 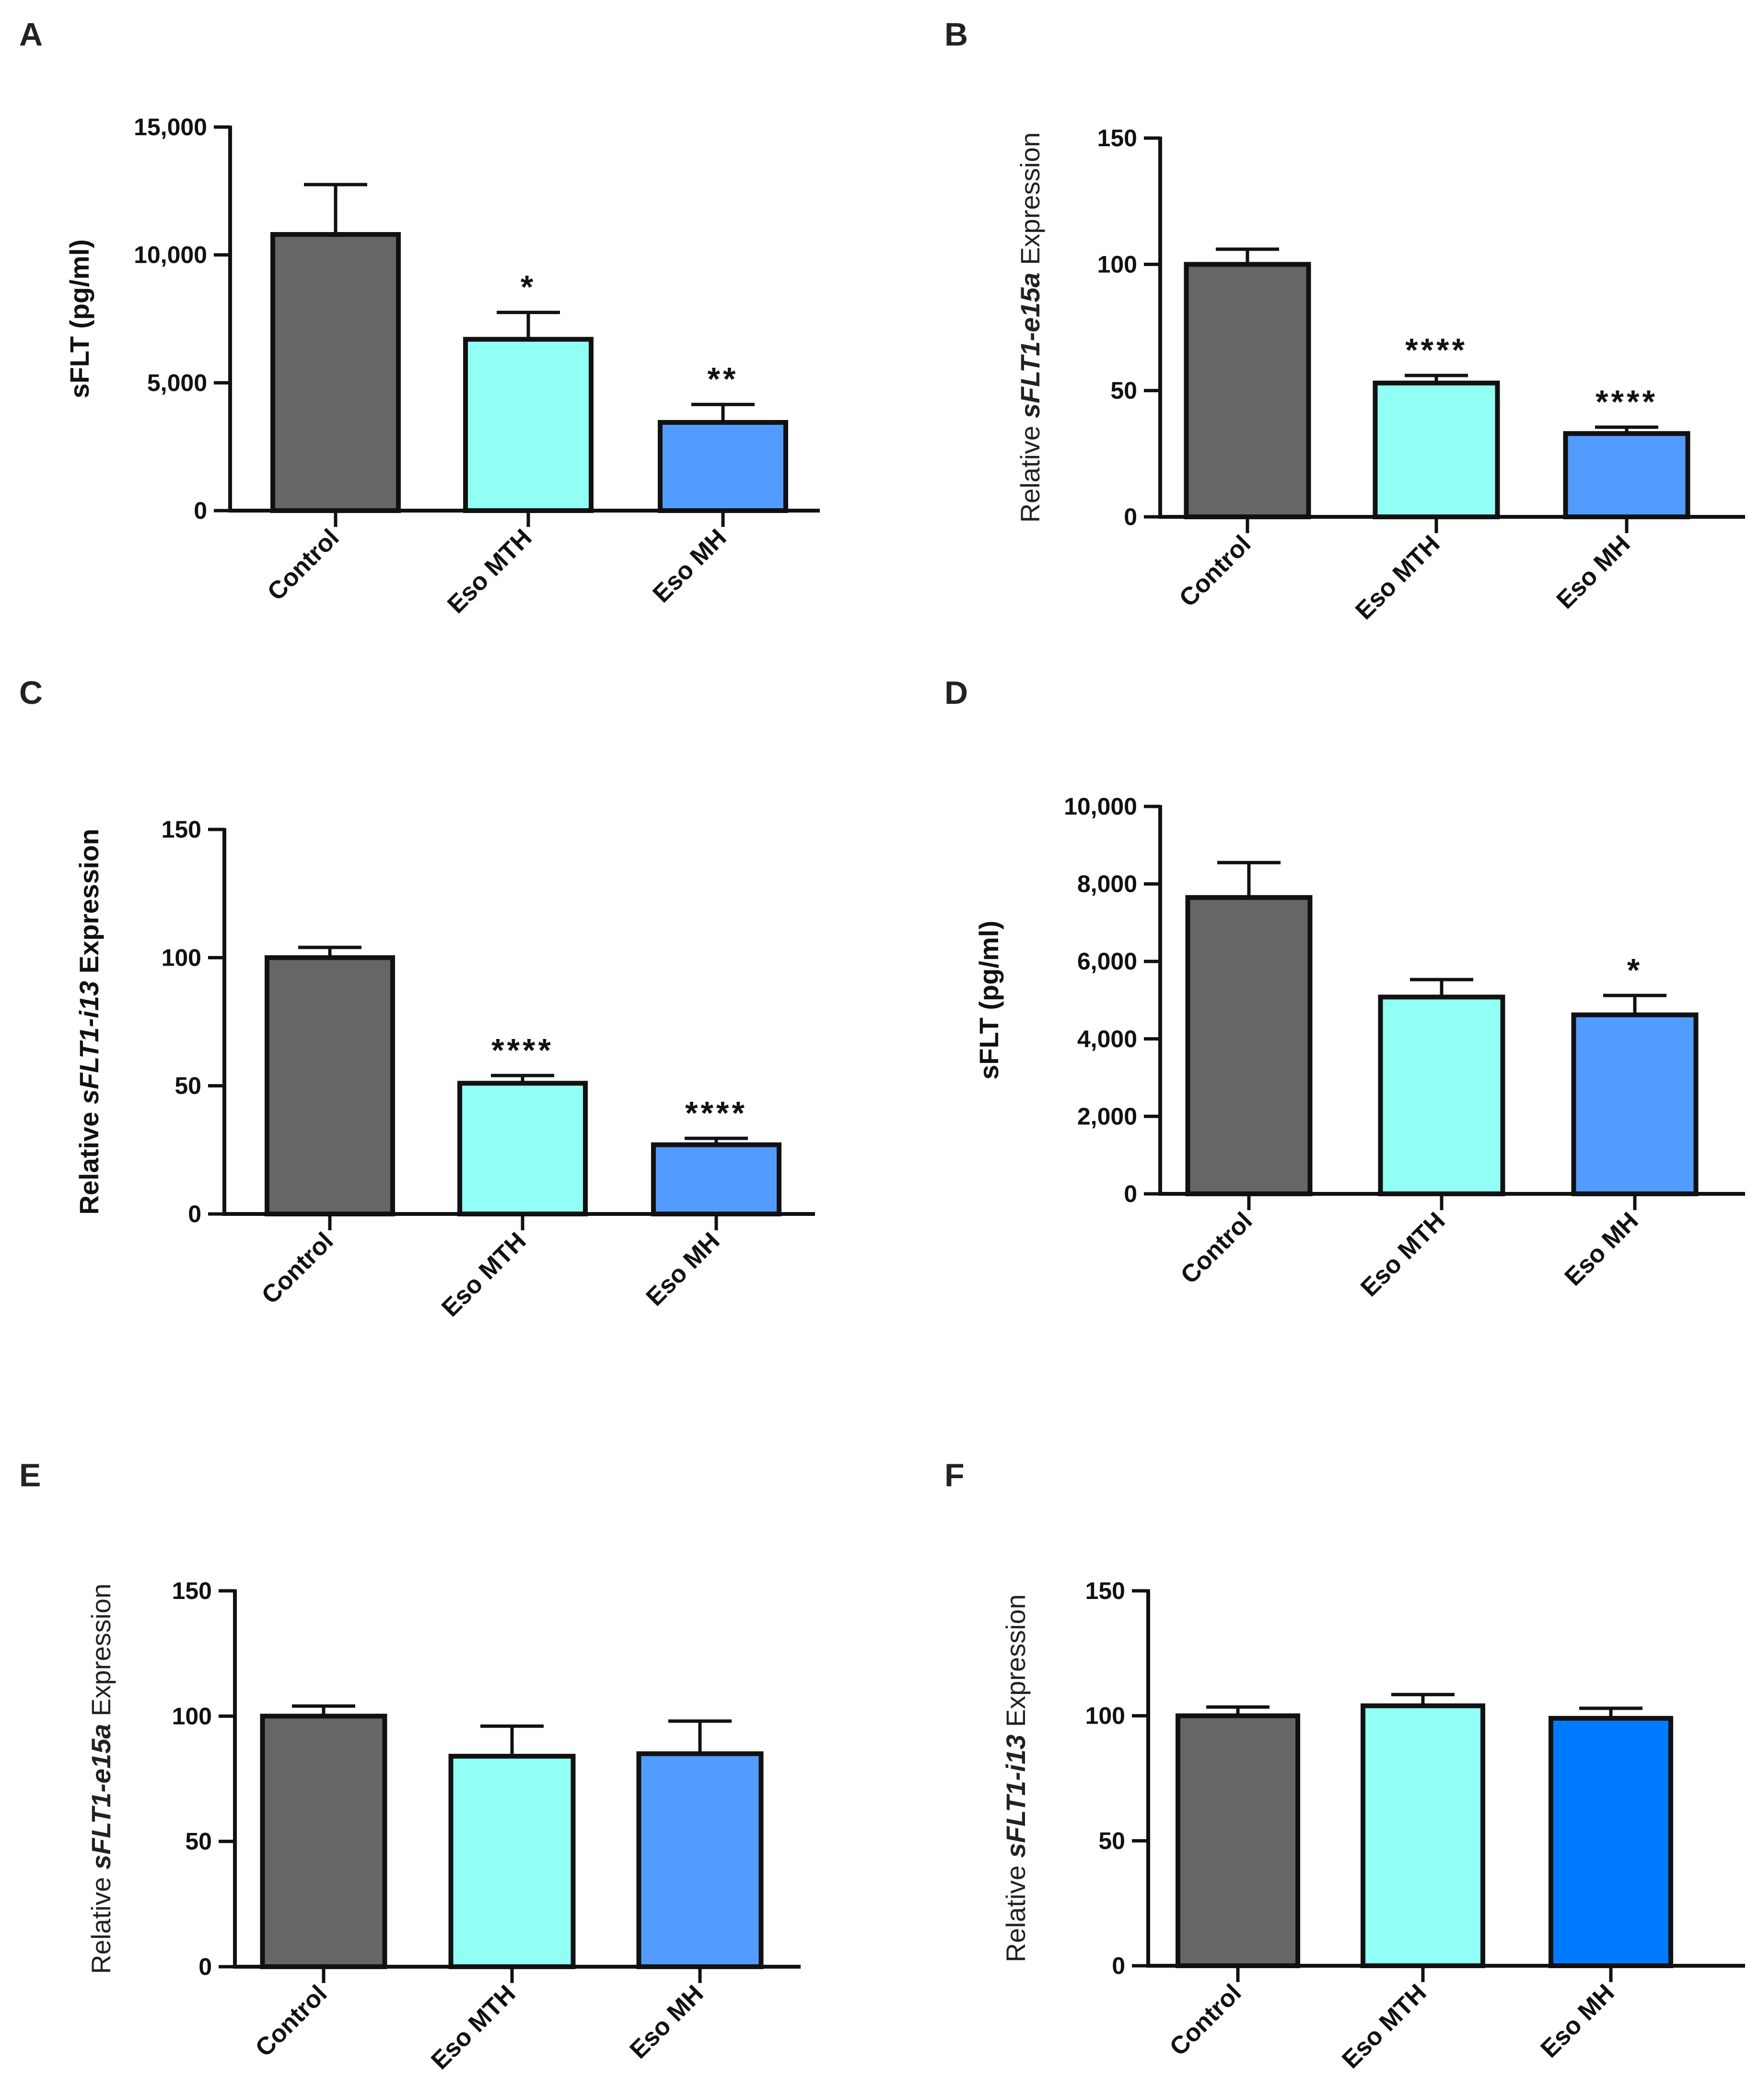 I want to click on panel-letter: F, so click(x=954, y=1475).